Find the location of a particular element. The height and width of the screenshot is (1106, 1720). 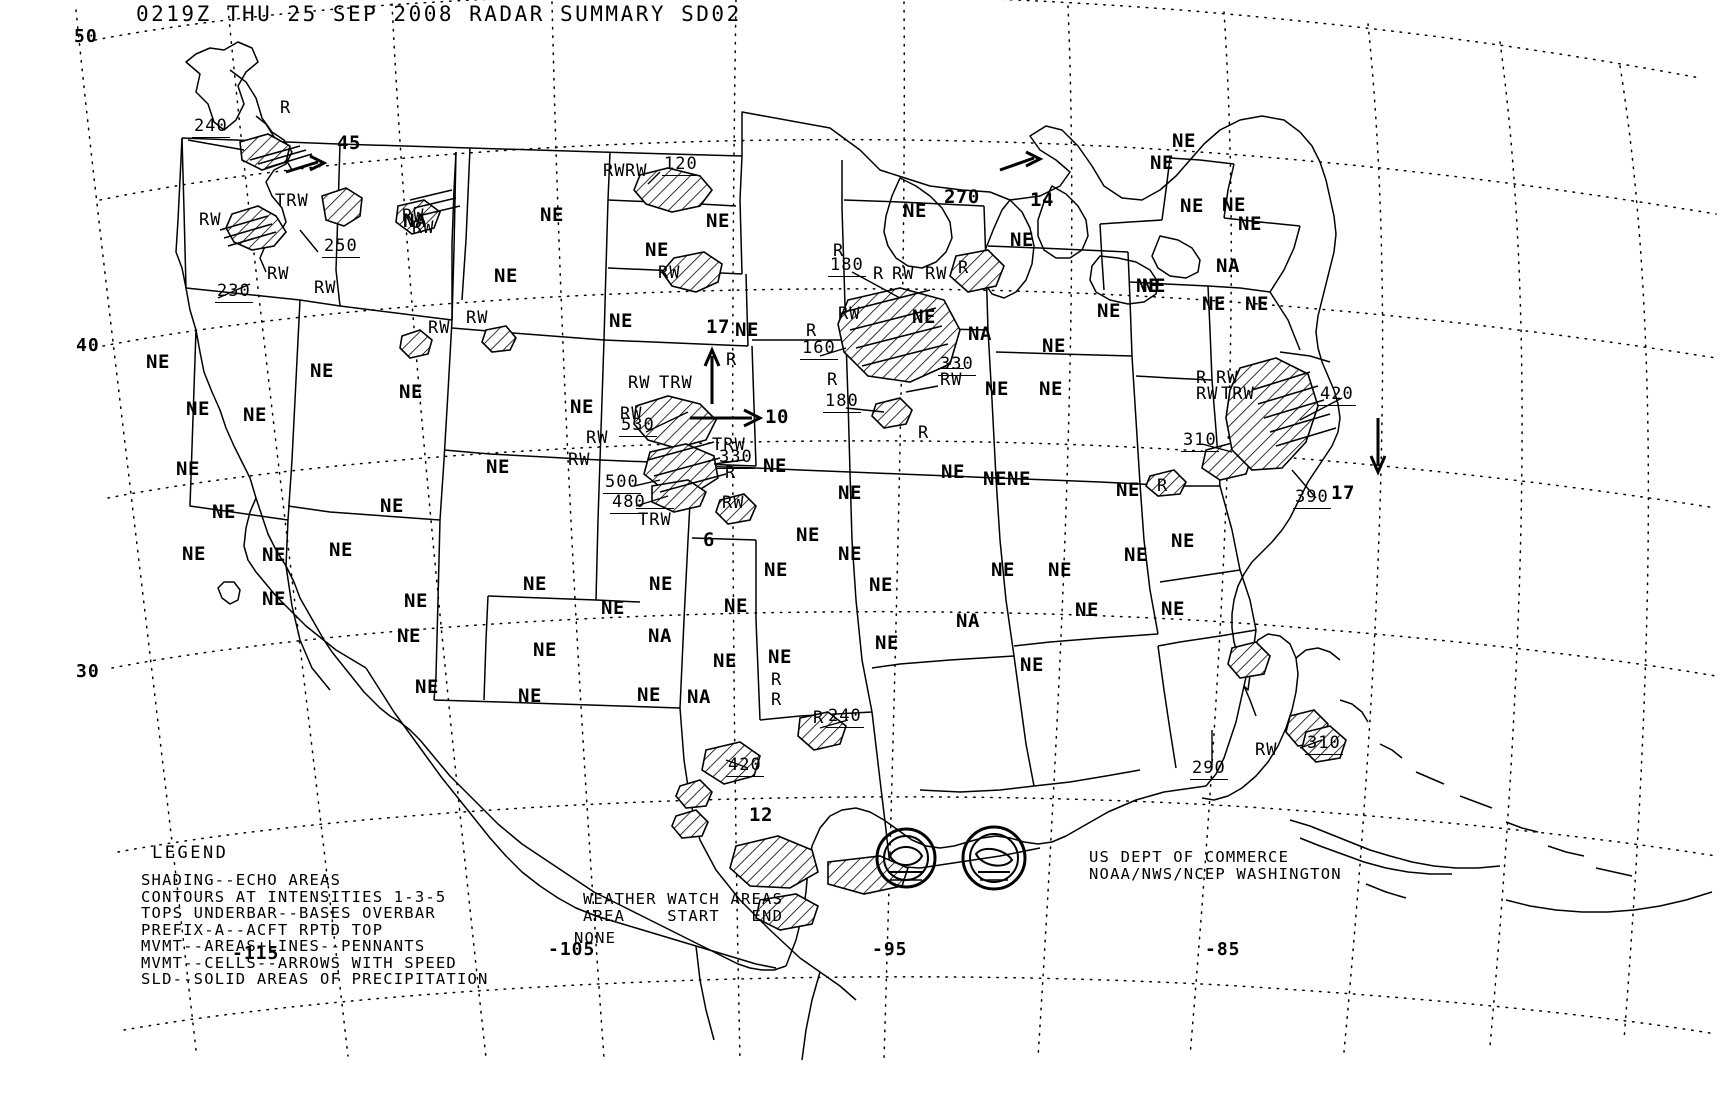

echo-top-value: 120 is located at coordinates (681, 165).